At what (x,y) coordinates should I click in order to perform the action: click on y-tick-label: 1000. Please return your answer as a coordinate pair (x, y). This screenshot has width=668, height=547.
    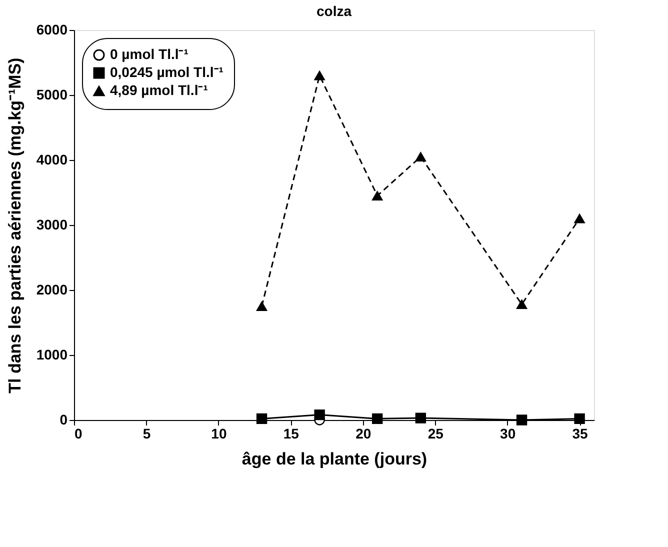
    Looking at the image, I should click on (52, 354).